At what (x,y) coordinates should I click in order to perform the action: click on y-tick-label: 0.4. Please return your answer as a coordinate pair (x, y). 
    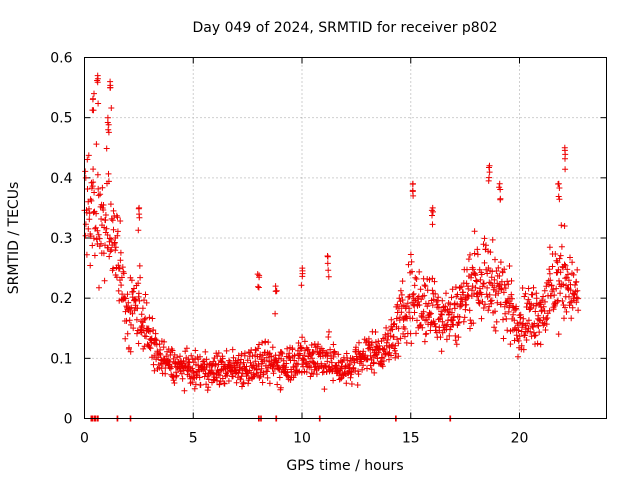
    Looking at the image, I should click on (61, 179).